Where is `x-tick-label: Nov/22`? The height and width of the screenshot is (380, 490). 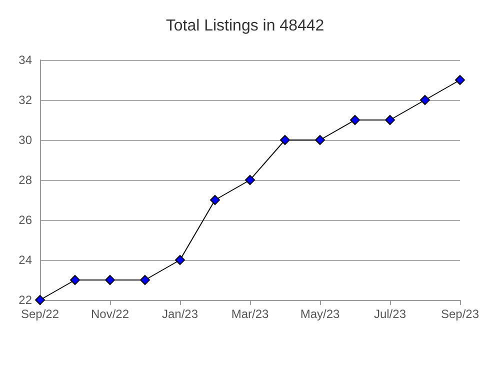
x-tick-label: Nov/22 is located at coordinates (110, 314).